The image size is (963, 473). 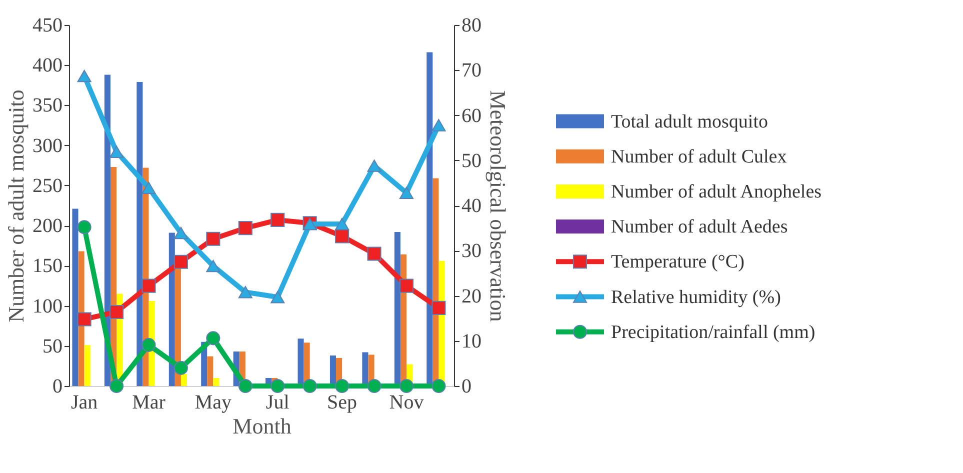 I want to click on x-tick-label: Jan, so click(x=84, y=403).